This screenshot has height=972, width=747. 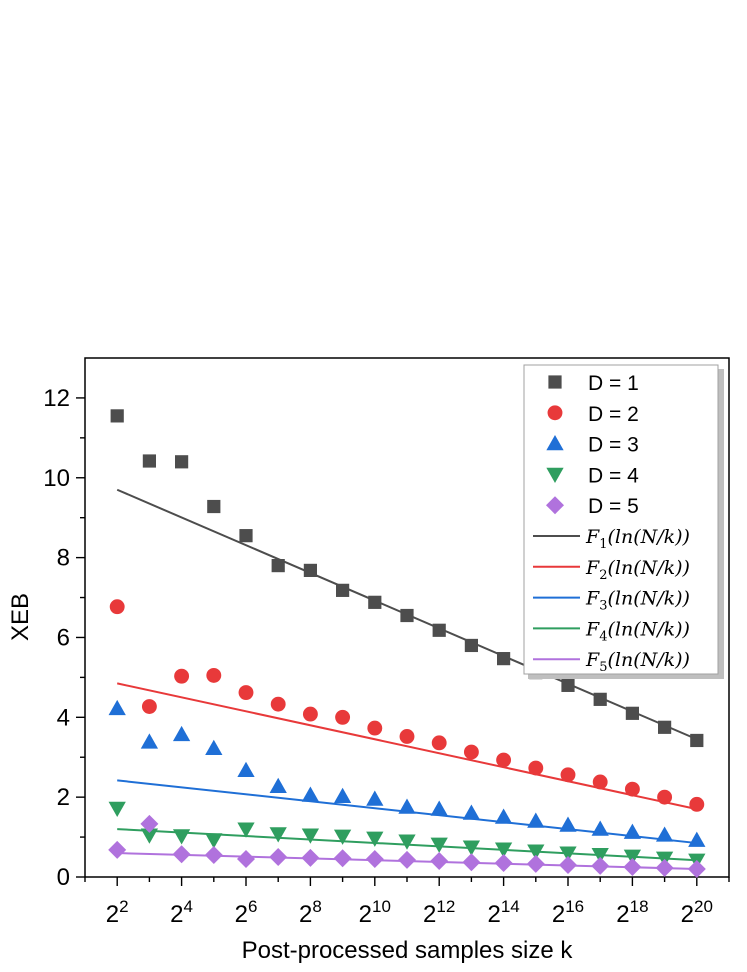 What do you see at coordinates (20, 617) in the screenshot?
I see `y-axis-label: XEB` at bounding box center [20, 617].